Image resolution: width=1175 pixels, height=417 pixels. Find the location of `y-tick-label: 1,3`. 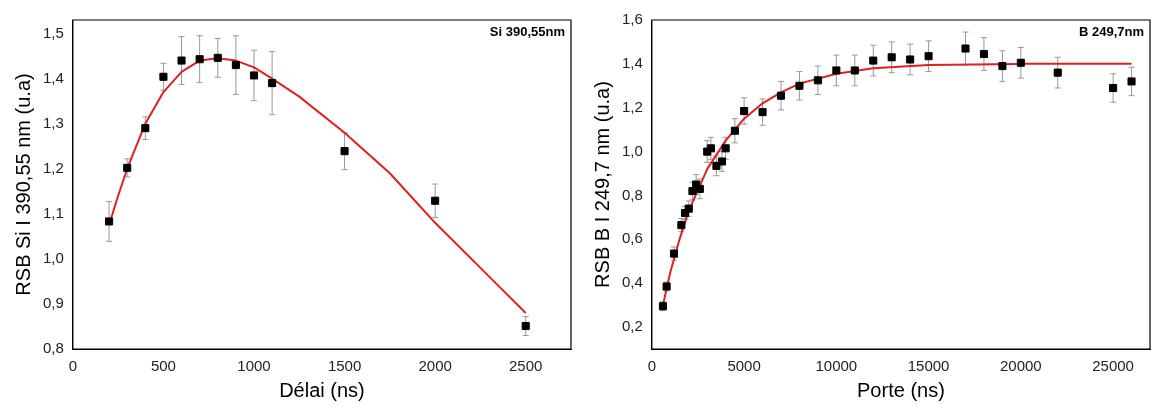

y-tick-label: 1,3 is located at coordinates (53, 122).